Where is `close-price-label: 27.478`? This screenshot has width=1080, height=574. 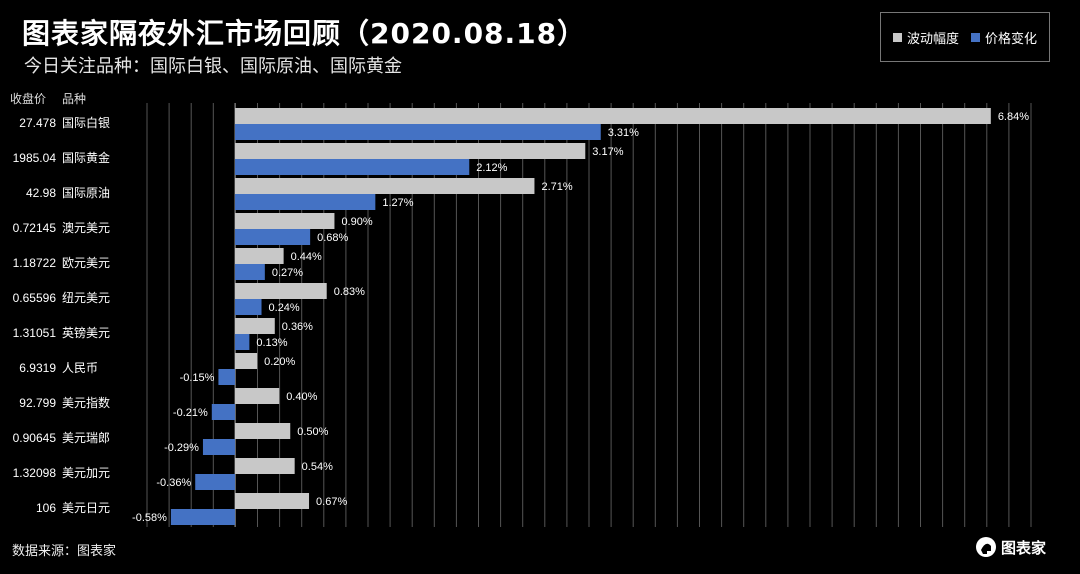 close-price-label: 27.478 is located at coordinates (37, 123).